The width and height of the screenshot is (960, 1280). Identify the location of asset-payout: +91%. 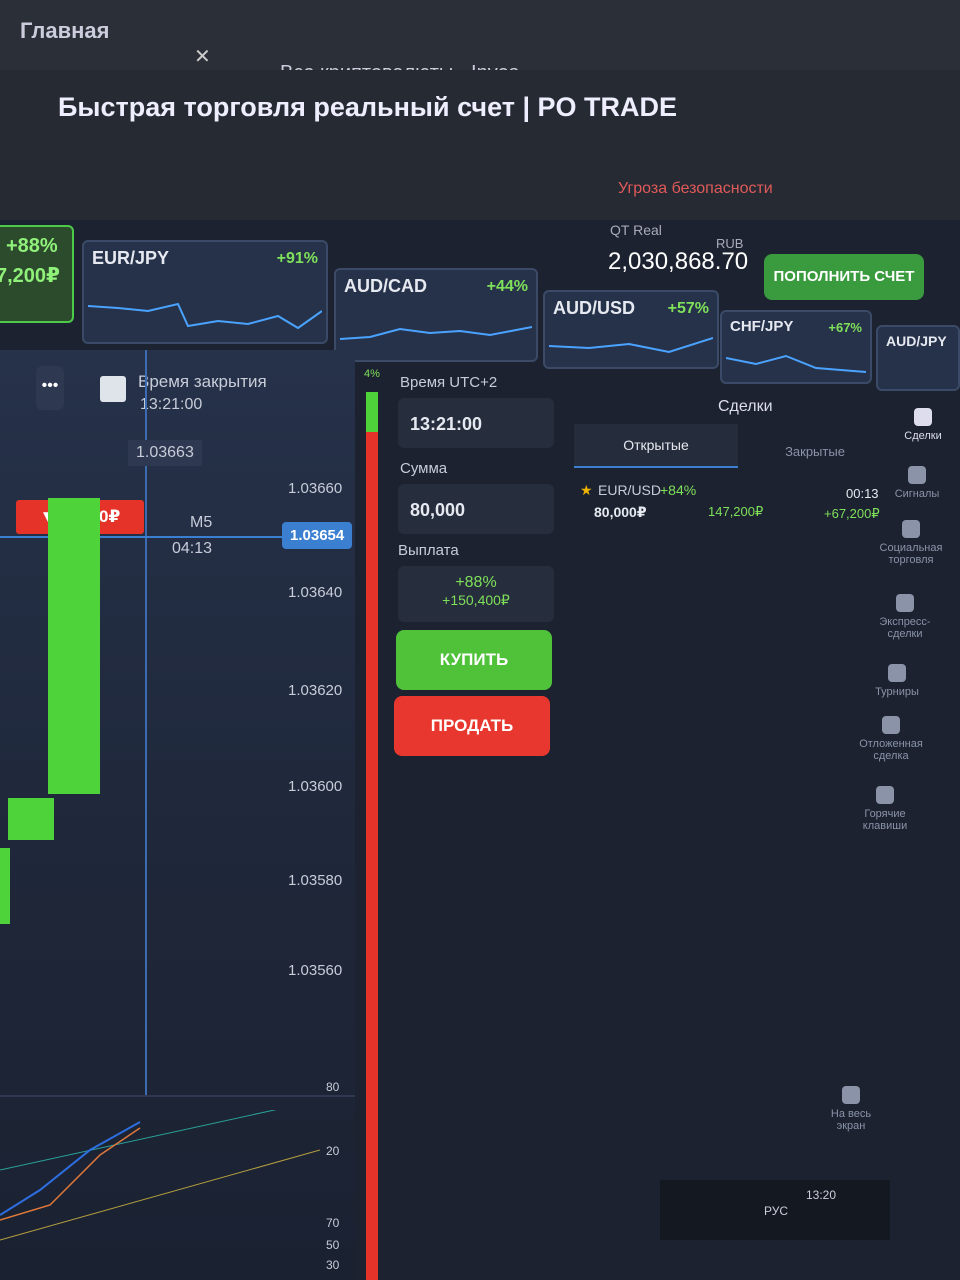
(297, 258).